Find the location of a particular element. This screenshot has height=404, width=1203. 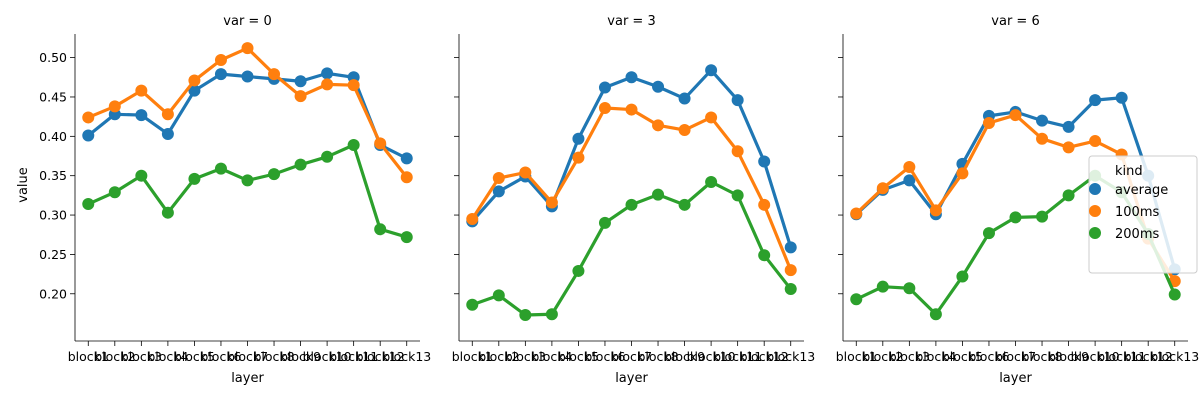

legend-label-average: average is located at coordinates (1141, 190).